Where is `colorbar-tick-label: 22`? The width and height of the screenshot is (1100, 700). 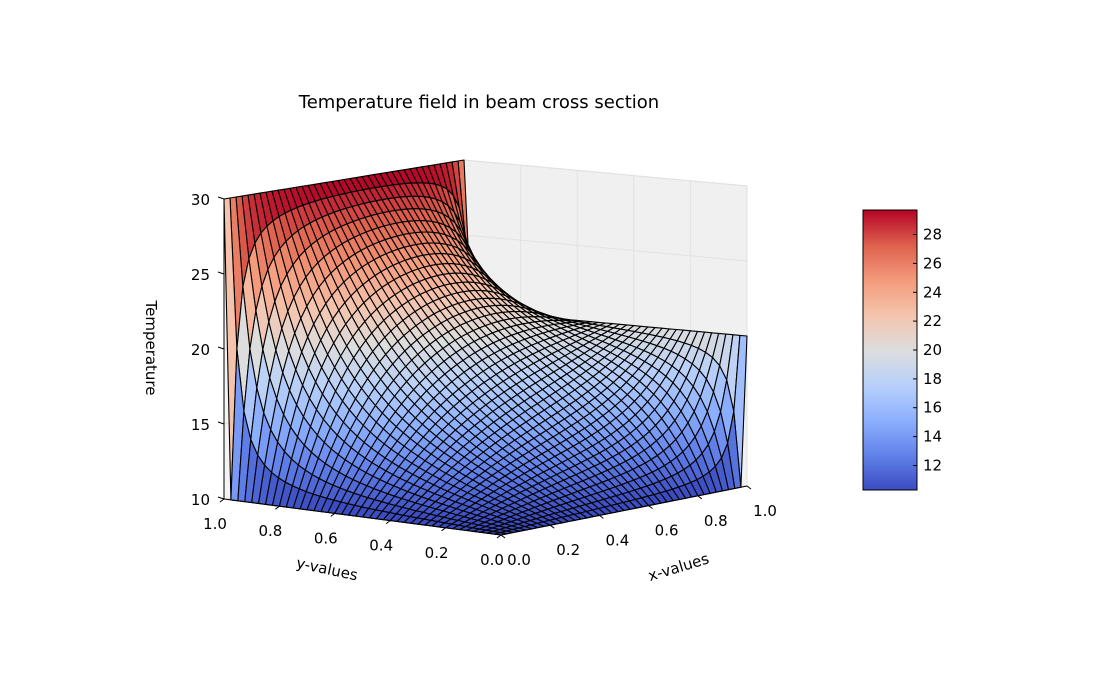
colorbar-tick-label: 22 is located at coordinates (932, 321).